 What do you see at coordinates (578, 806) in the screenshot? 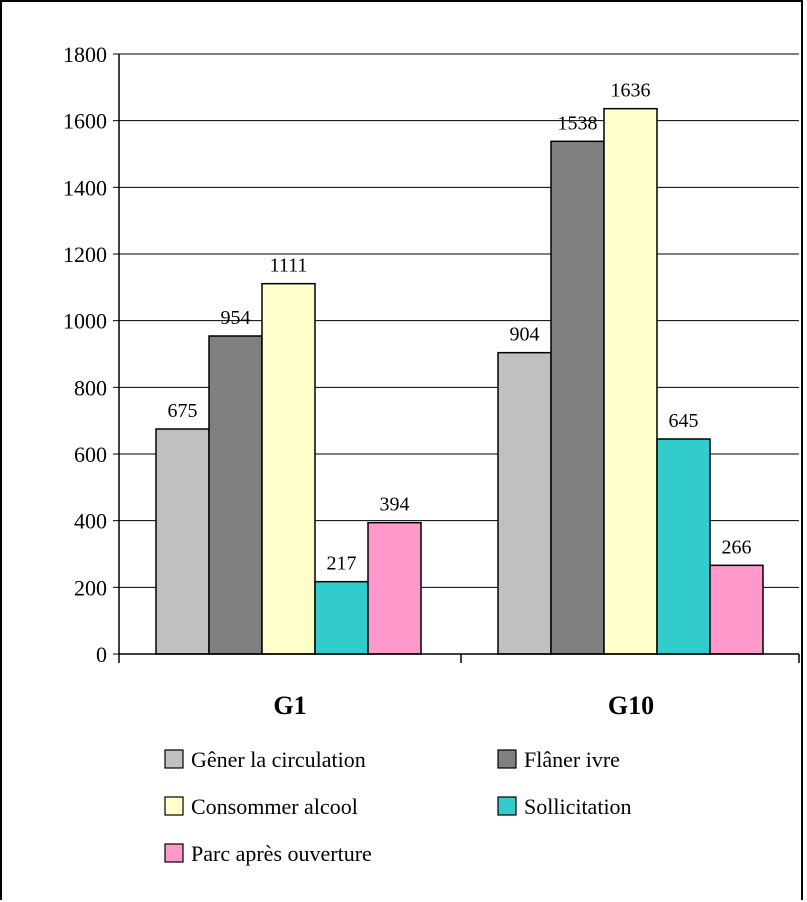
I see `legend-label: Sollicitation` at bounding box center [578, 806].